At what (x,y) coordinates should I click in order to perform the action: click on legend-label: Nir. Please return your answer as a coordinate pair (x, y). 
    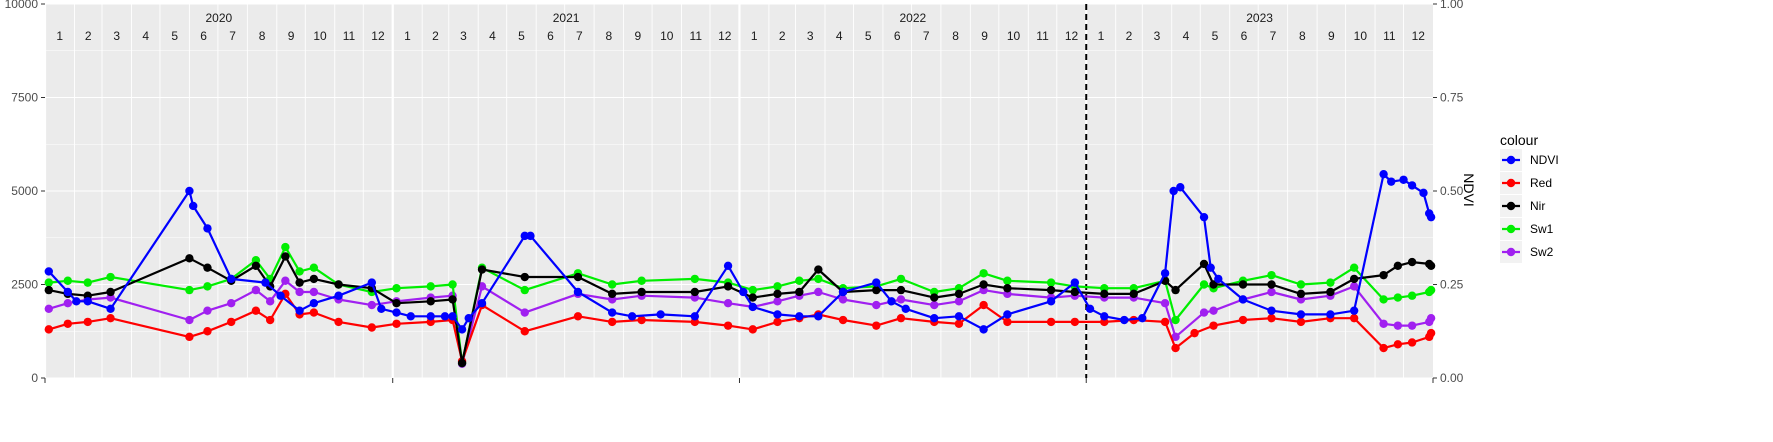
    Looking at the image, I should click on (1537, 206).